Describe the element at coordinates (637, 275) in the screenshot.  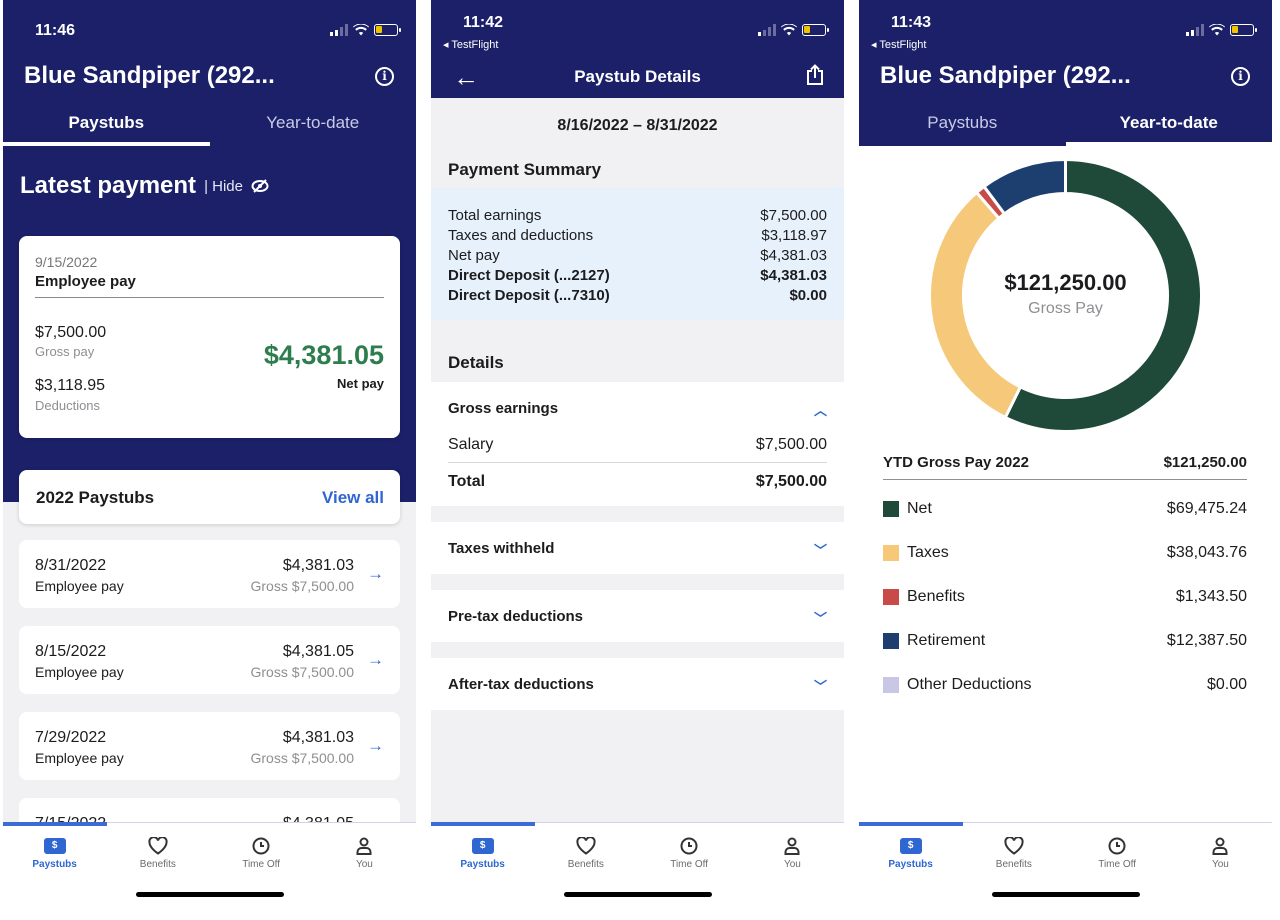
I see `summary-row: Direct Deposit (...2127) $4,381.03` at that location.